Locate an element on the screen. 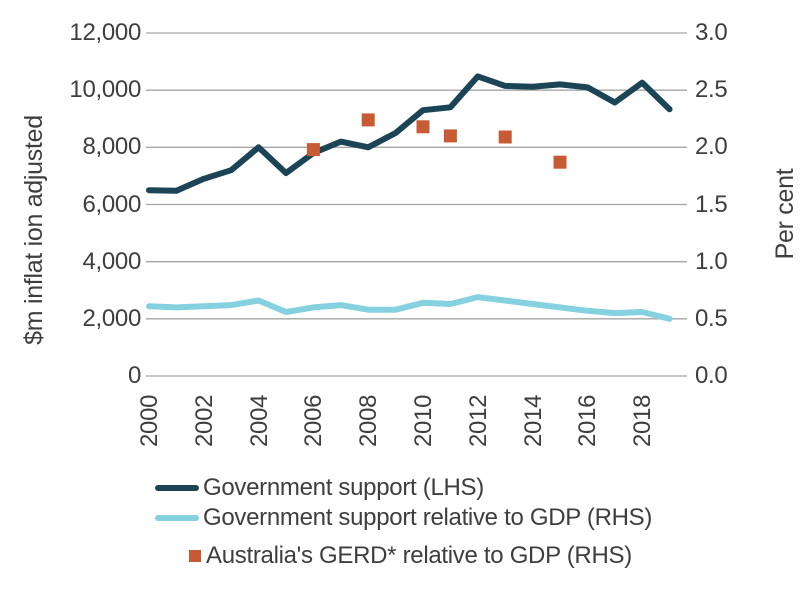 The image size is (800, 589). x-axis-tick: 2004 is located at coordinates (259, 420).